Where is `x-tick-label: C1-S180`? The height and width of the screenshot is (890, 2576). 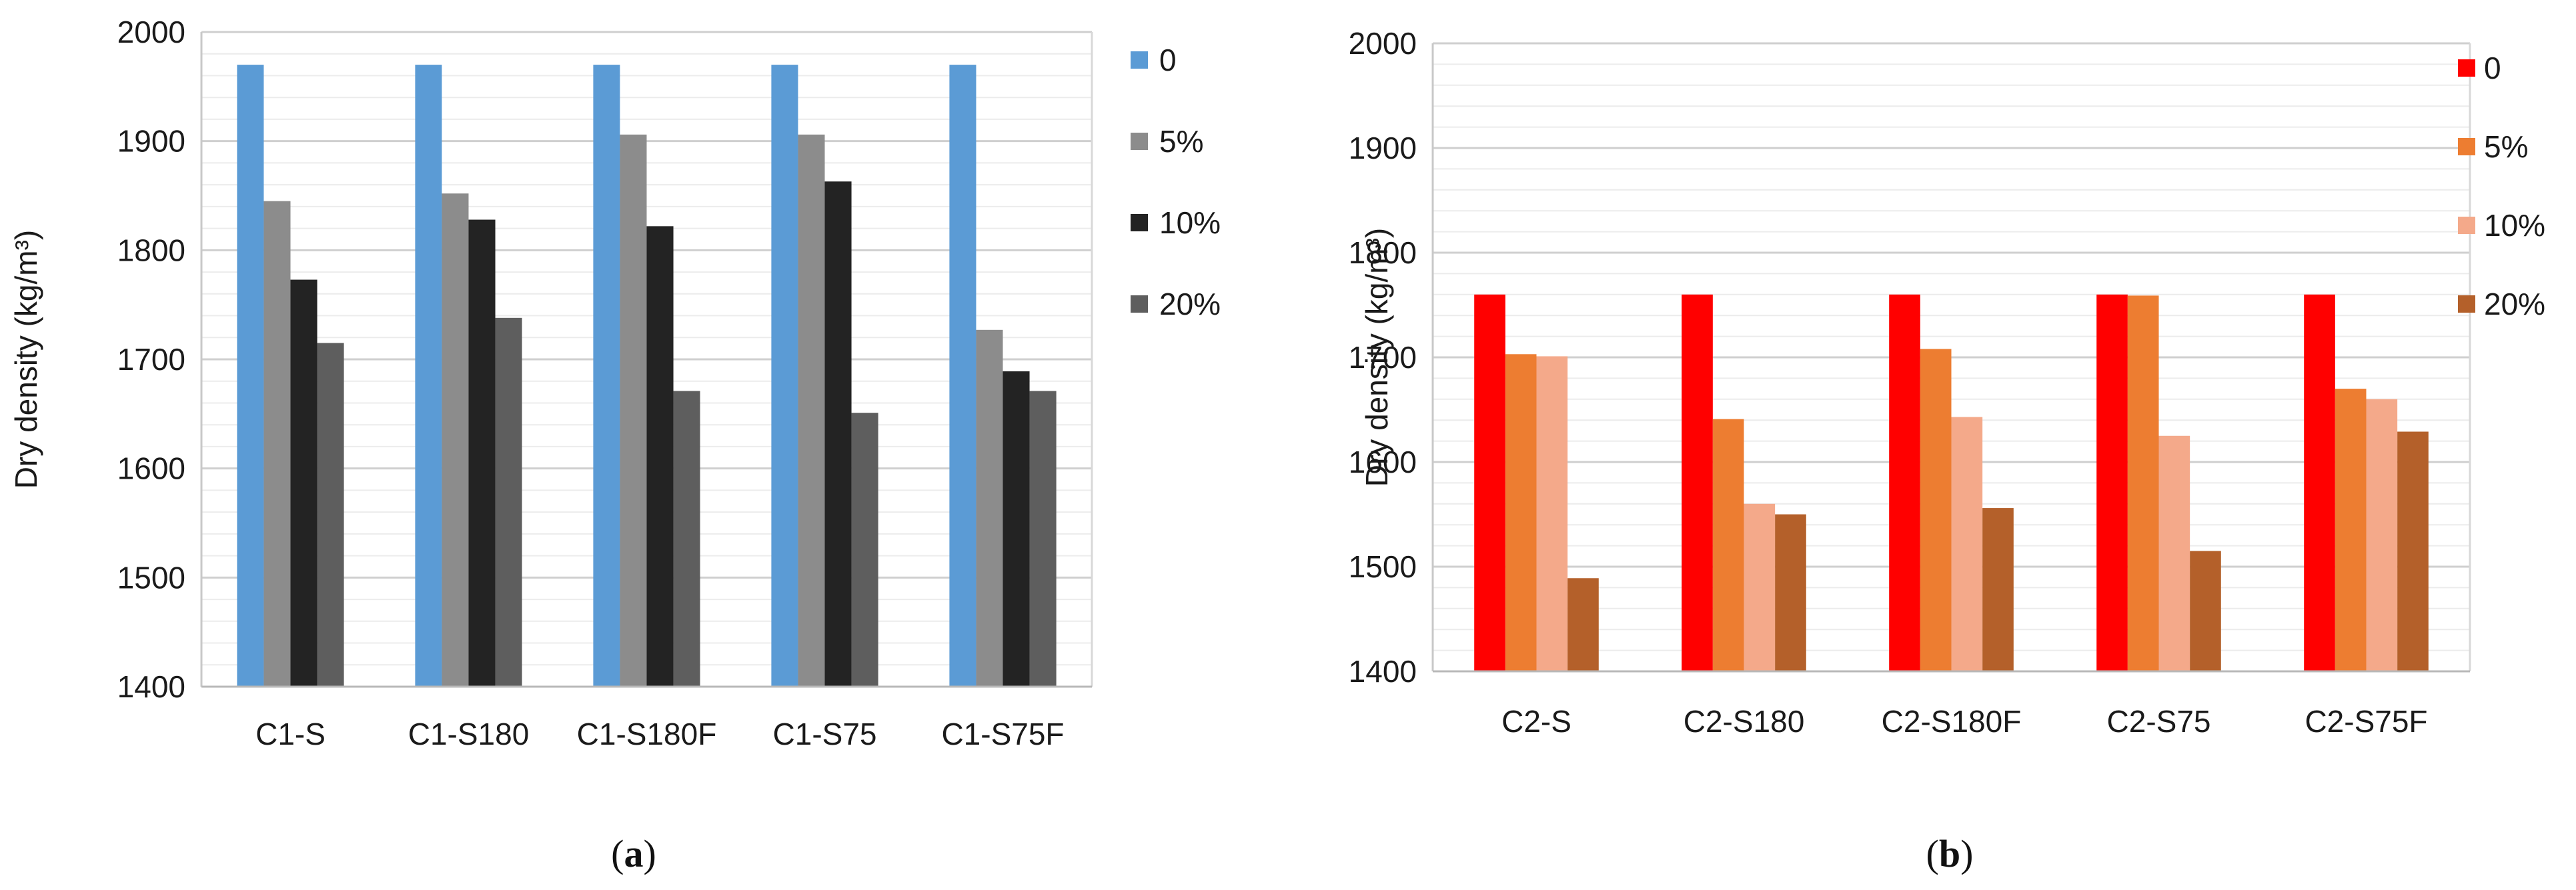 x-tick-label: C1-S180 is located at coordinates (469, 734).